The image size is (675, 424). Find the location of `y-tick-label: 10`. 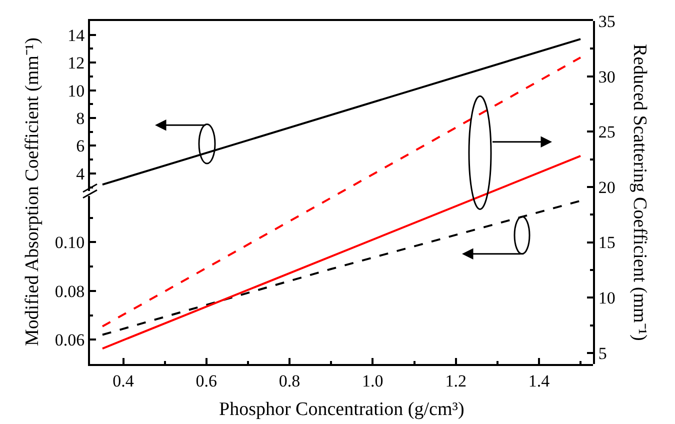

y-tick-label: 10 is located at coordinates (76, 90).